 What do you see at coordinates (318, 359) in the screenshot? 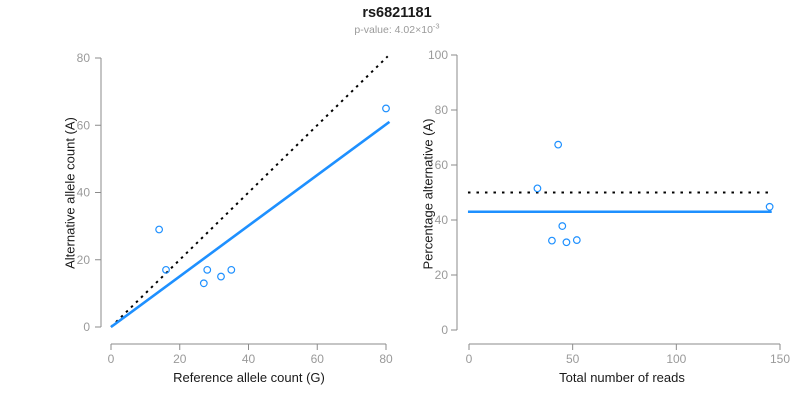
I see `x-tick-label: 60` at bounding box center [318, 359].